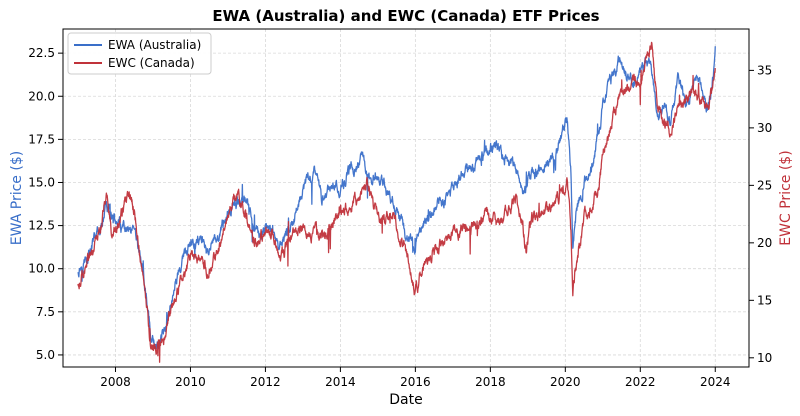 Image resolution: width=800 pixels, height=416 pixels. Describe the element at coordinates (405, 400) in the screenshot. I see `x-axis-label: Date` at that location.